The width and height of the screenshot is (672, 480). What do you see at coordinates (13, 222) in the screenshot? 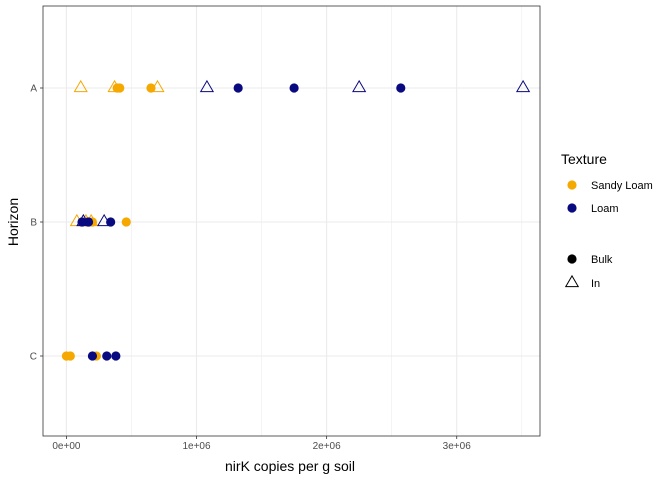
I see `y-axis-title: Horizon` at bounding box center [13, 222].